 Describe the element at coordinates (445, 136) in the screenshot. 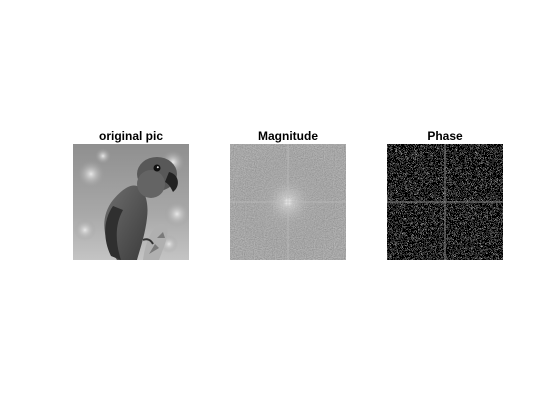

I see `panel-title-phase: Phase` at that location.